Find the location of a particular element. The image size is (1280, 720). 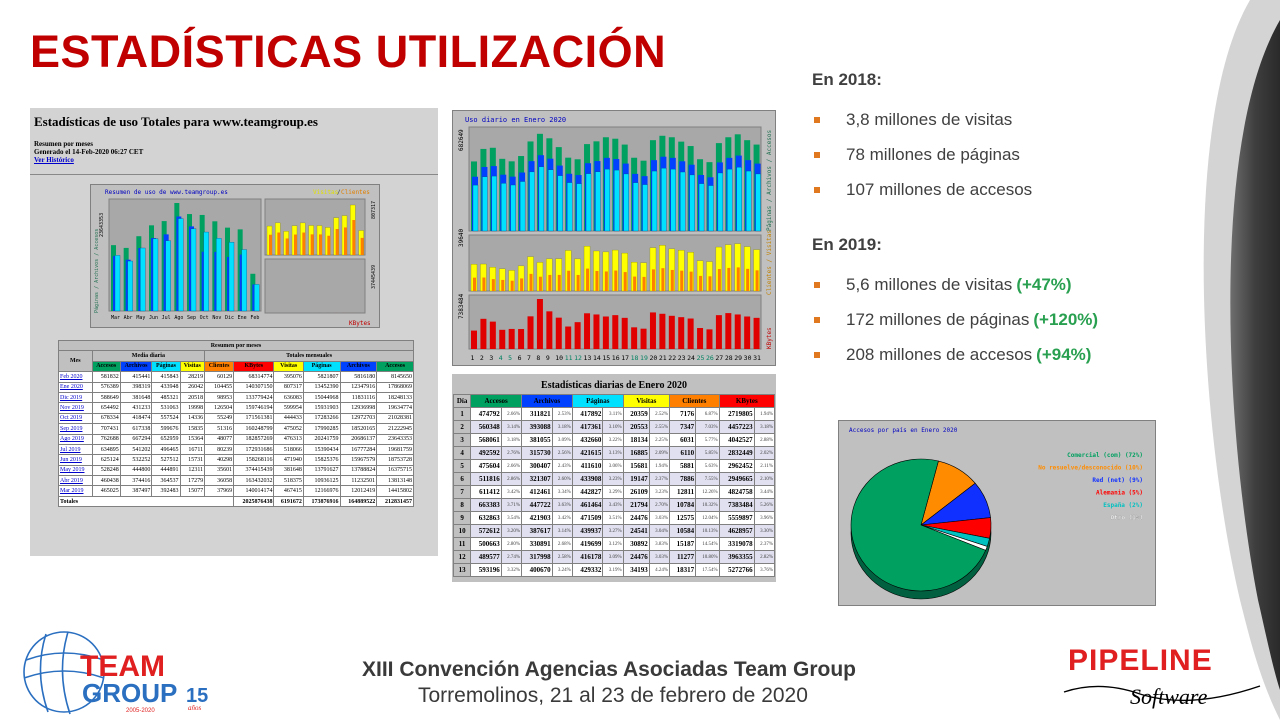

month-link: Jul 2019 is located at coordinates (75, 449).